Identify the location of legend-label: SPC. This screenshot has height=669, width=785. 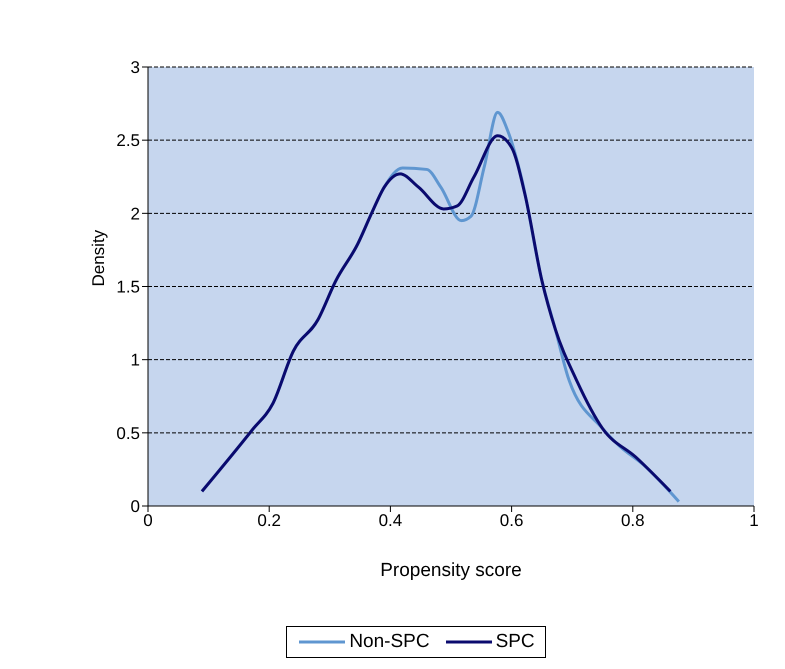
(515, 642).